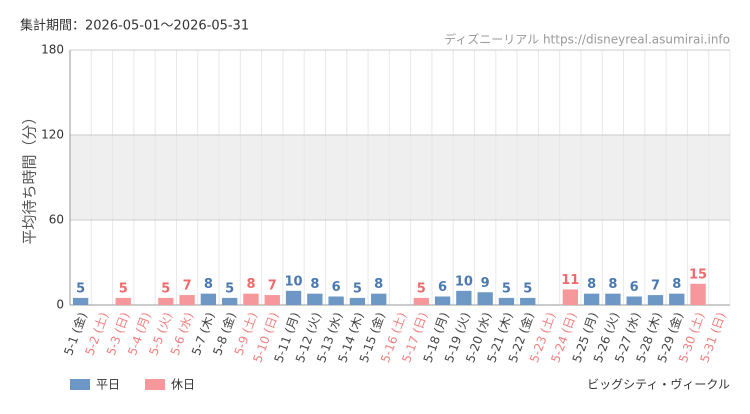 The image size is (750, 414). Describe the element at coordinates (658, 384) in the screenshot. I see `footer: ビッグシティ・ヴィークル` at that location.